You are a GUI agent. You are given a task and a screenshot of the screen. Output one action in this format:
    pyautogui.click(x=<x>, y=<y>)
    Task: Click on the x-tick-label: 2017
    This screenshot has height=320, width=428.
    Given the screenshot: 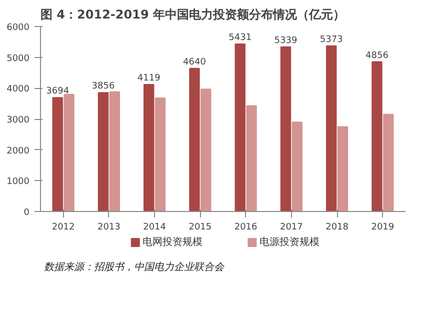 What is the action you would take?
    pyautogui.click(x=291, y=227)
    